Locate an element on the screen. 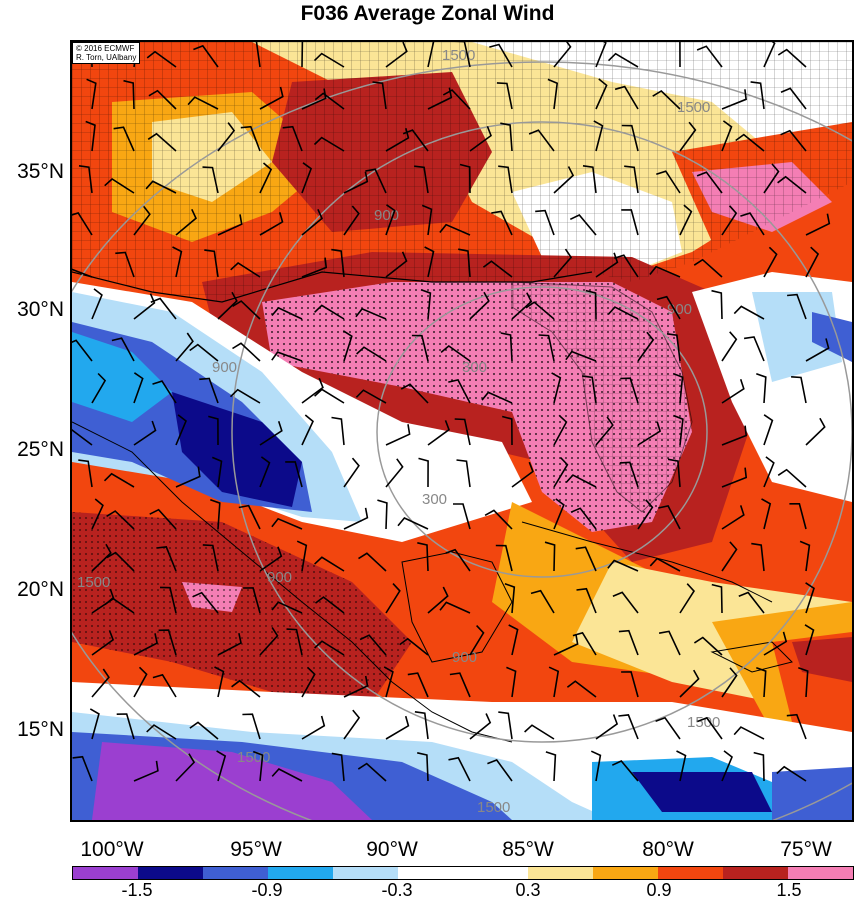 This screenshot has height=901, width=855. colorbar-label: 0.9 is located at coordinates (659, 890).